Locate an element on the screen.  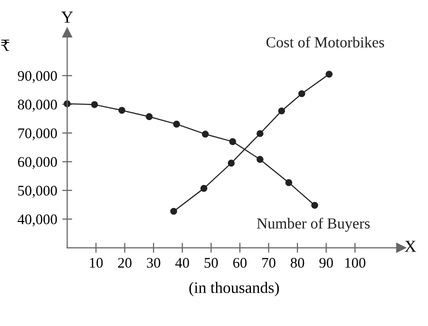
x-tick-label: 60 is located at coordinates (240, 263).